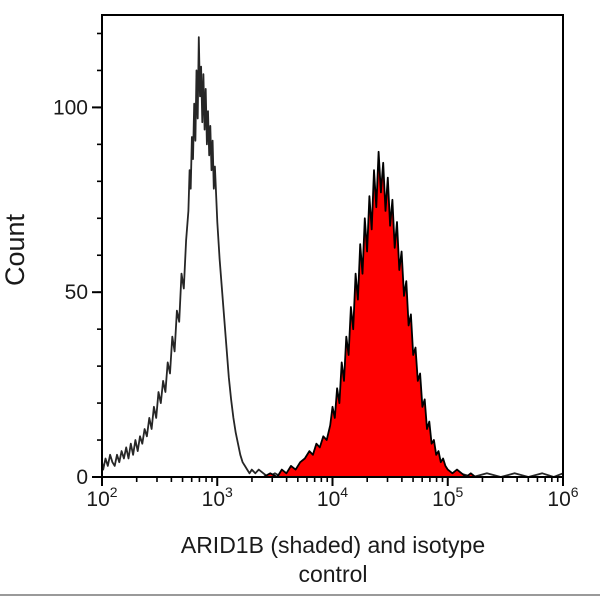 Image resolution: width=600 pixels, height=598 pixels. What do you see at coordinates (76, 292) in the screenshot?
I see `y-axis-tick-label: 50` at bounding box center [76, 292].